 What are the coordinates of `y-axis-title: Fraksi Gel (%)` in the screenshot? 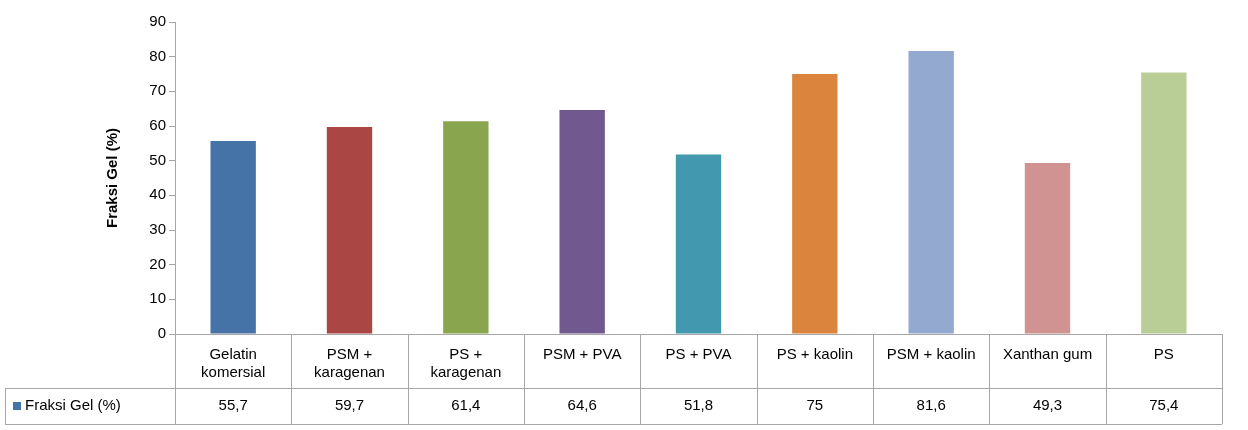 It's located at (112, 178).